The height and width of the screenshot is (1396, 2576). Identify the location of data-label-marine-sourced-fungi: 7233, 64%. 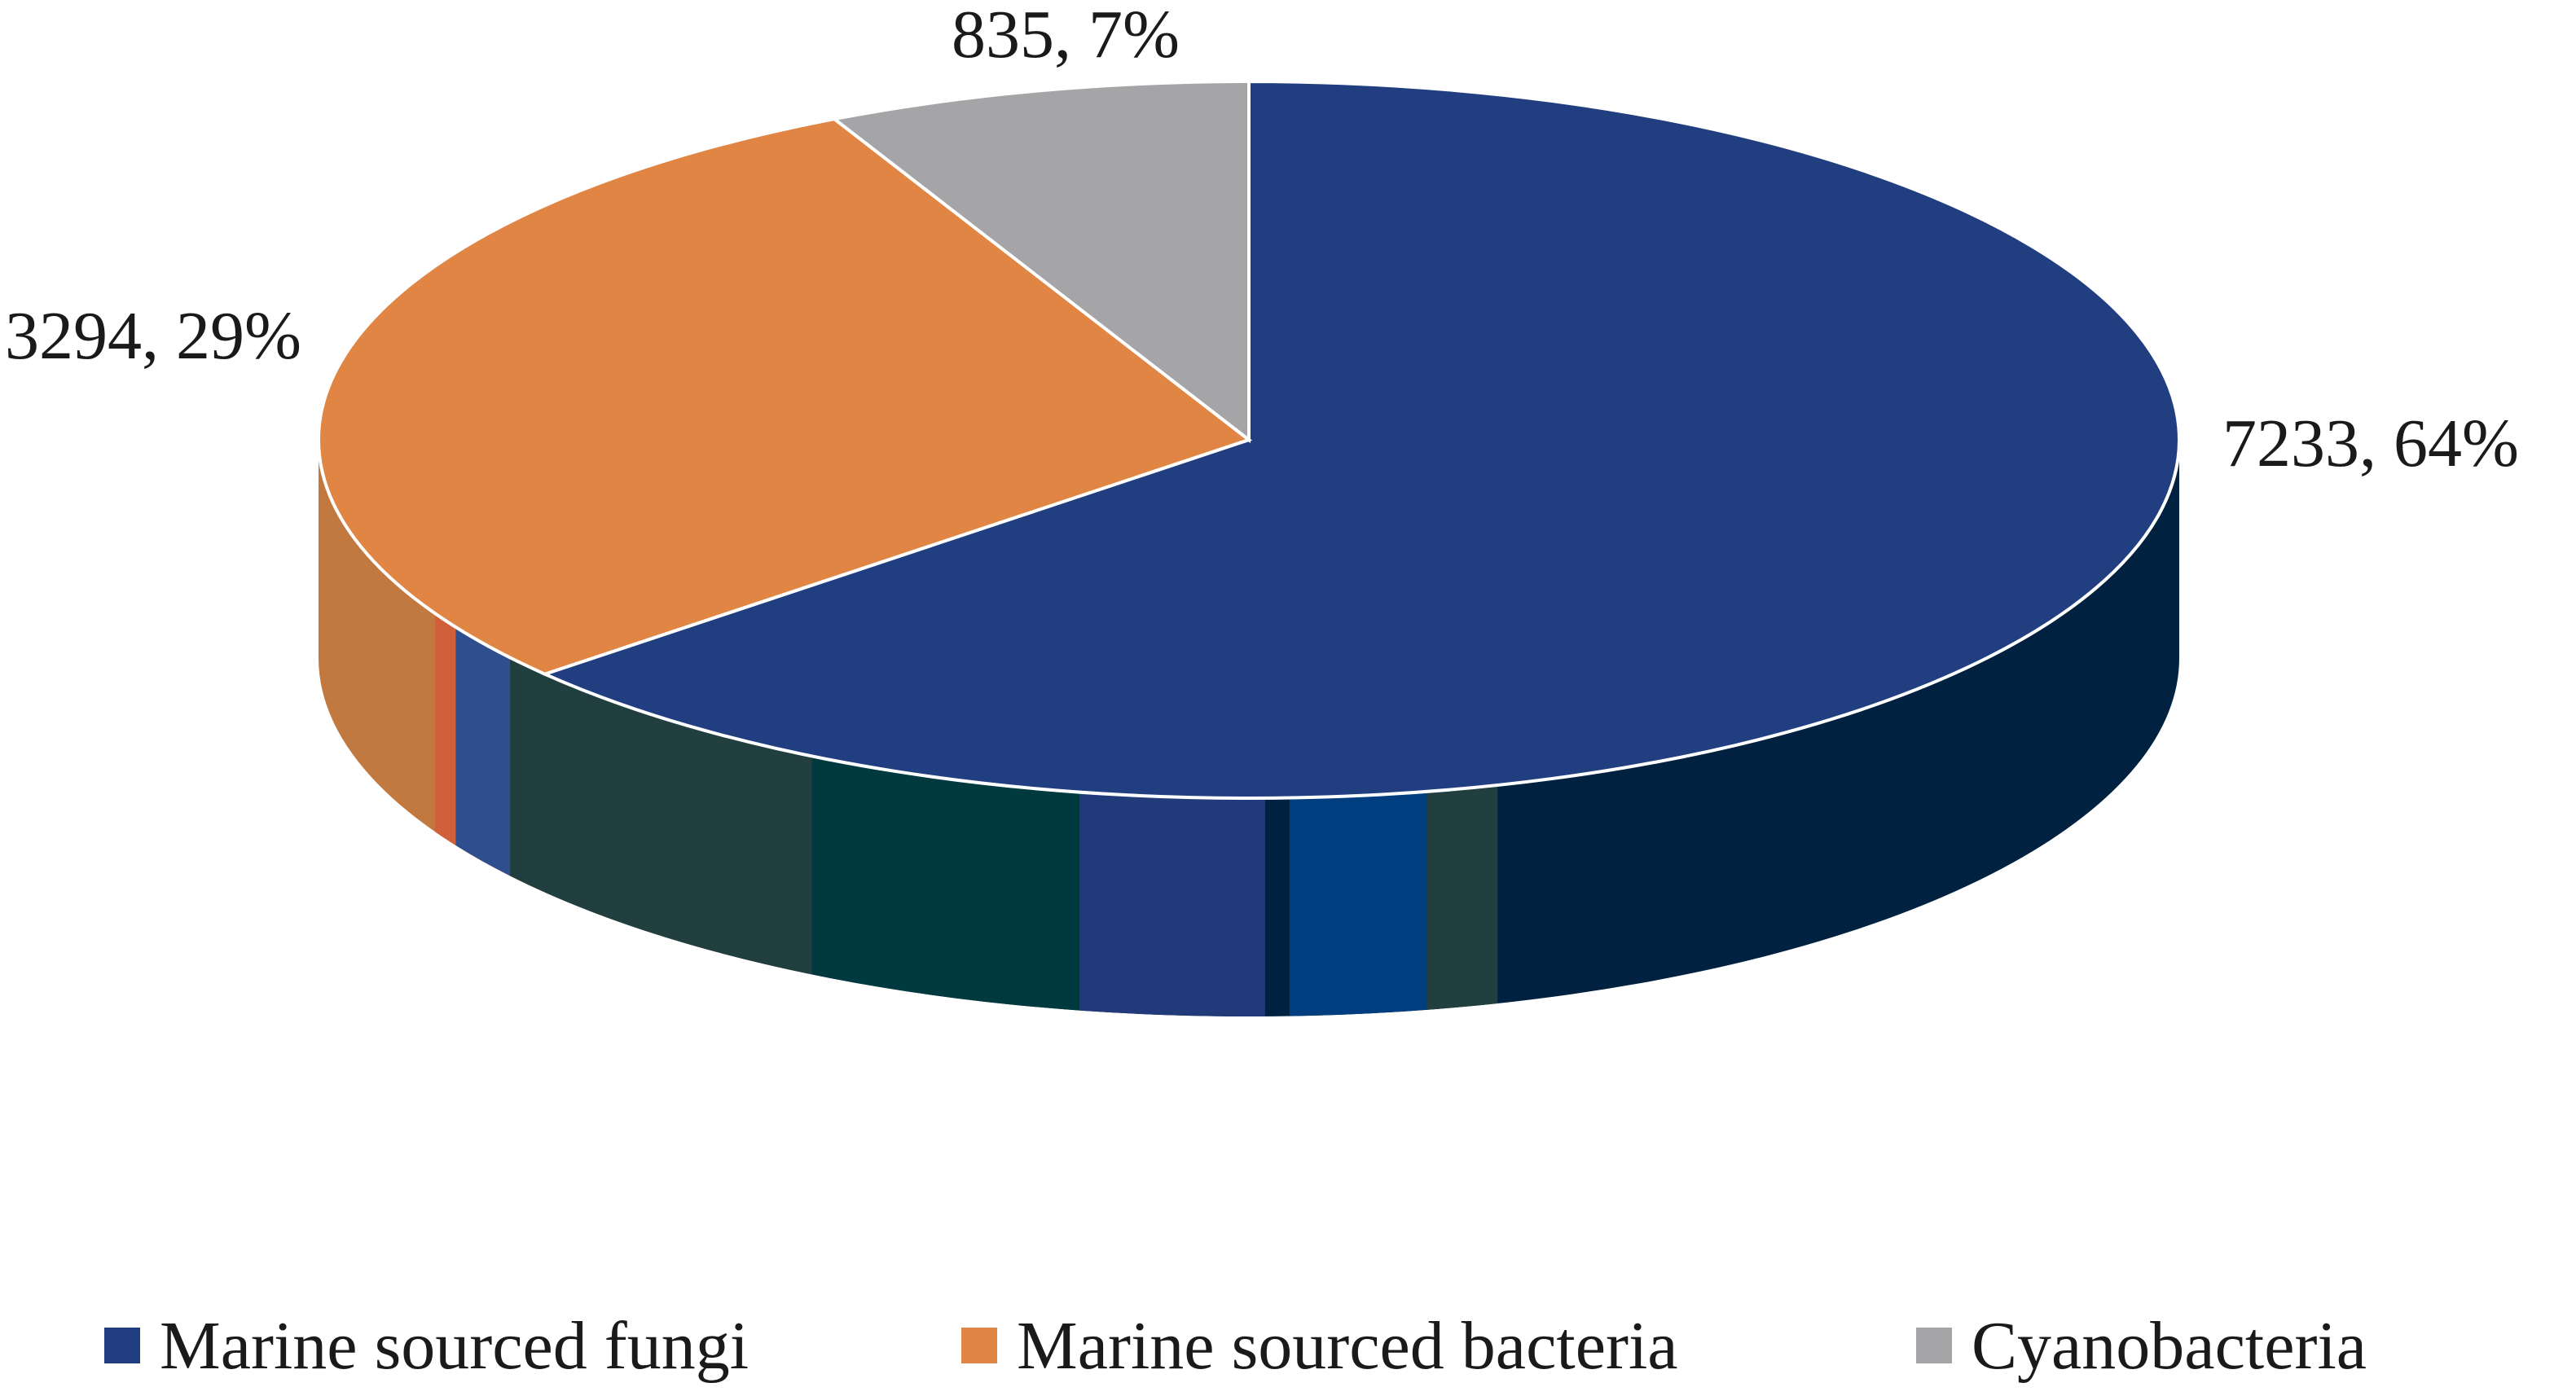
(2370, 443).